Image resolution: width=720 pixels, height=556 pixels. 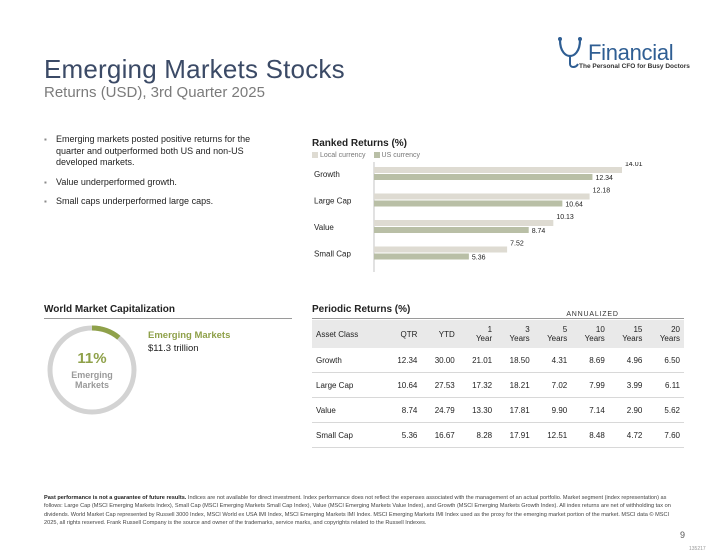 I want to click on table-cell: 5.36, so click(x=403, y=435).